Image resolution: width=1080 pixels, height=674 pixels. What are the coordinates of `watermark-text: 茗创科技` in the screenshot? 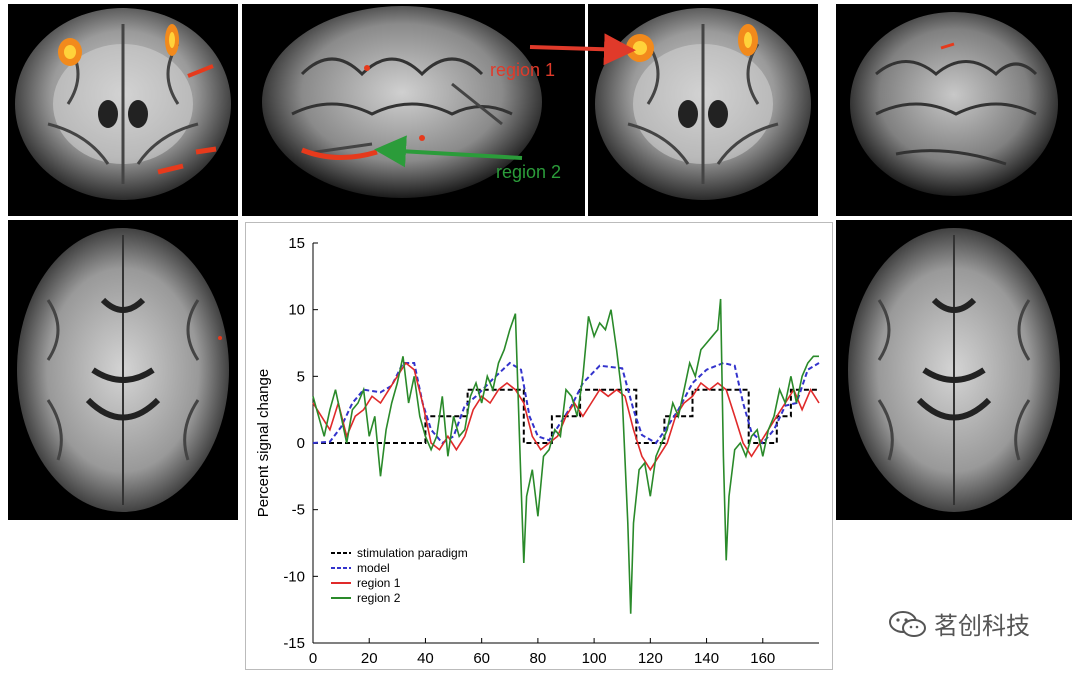 It's located at (982, 626).